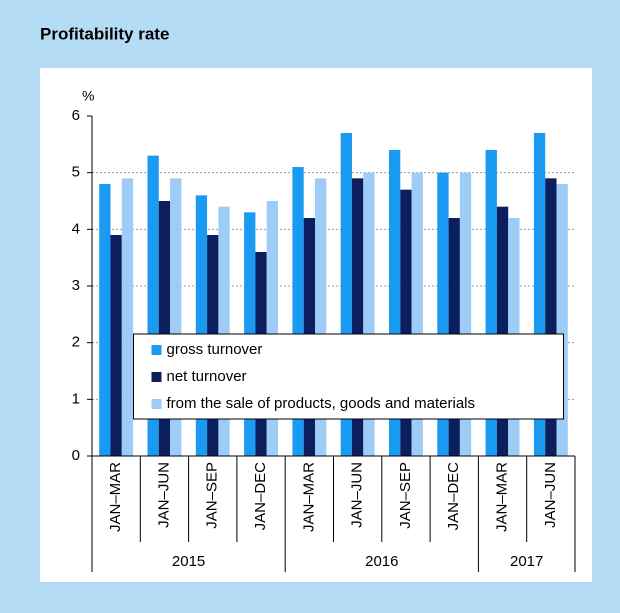 The width and height of the screenshot is (620, 613). What do you see at coordinates (76, 342) in the screenshot?
I see `y-tick-label: 2` at bounding box center [76, 342].